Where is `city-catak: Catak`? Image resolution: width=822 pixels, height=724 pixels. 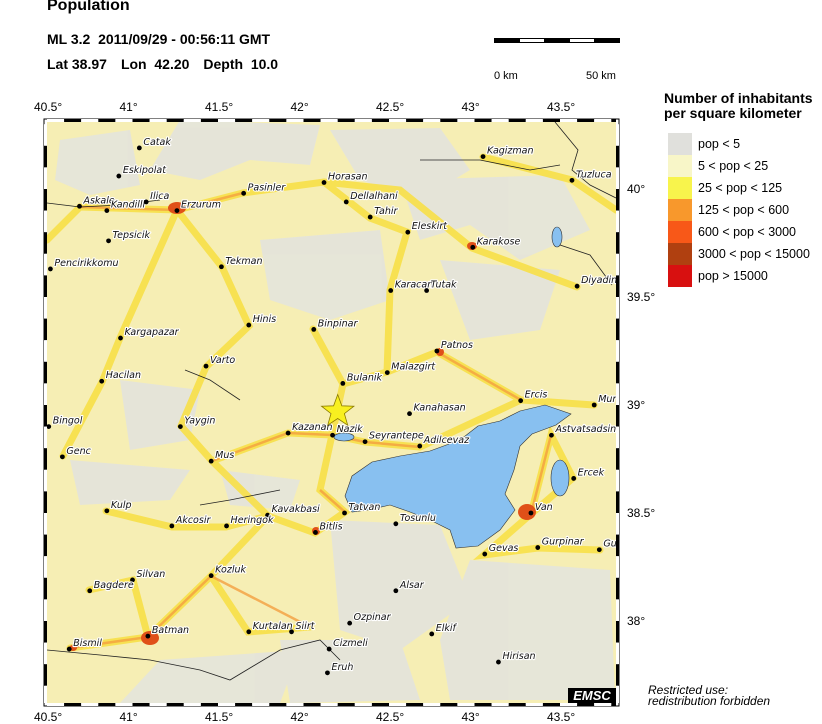 city-catak: Catak is located at coordinates (154, 143).